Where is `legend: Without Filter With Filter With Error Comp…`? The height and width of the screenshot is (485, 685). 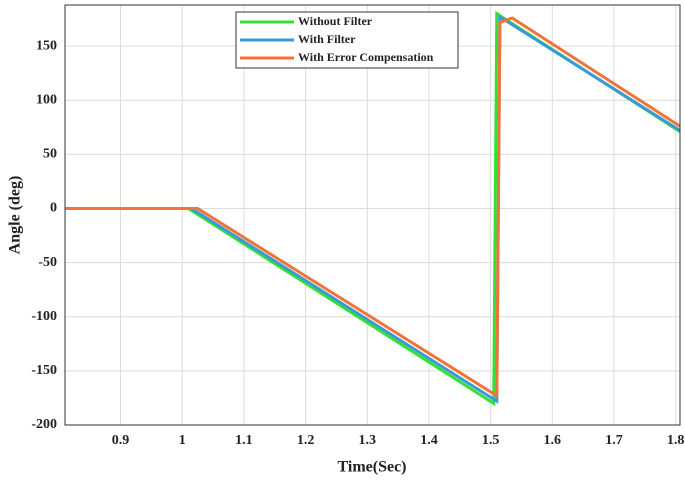
legend: Without Filter With Filter With Error Comp… is located at coordinates (347, 40).